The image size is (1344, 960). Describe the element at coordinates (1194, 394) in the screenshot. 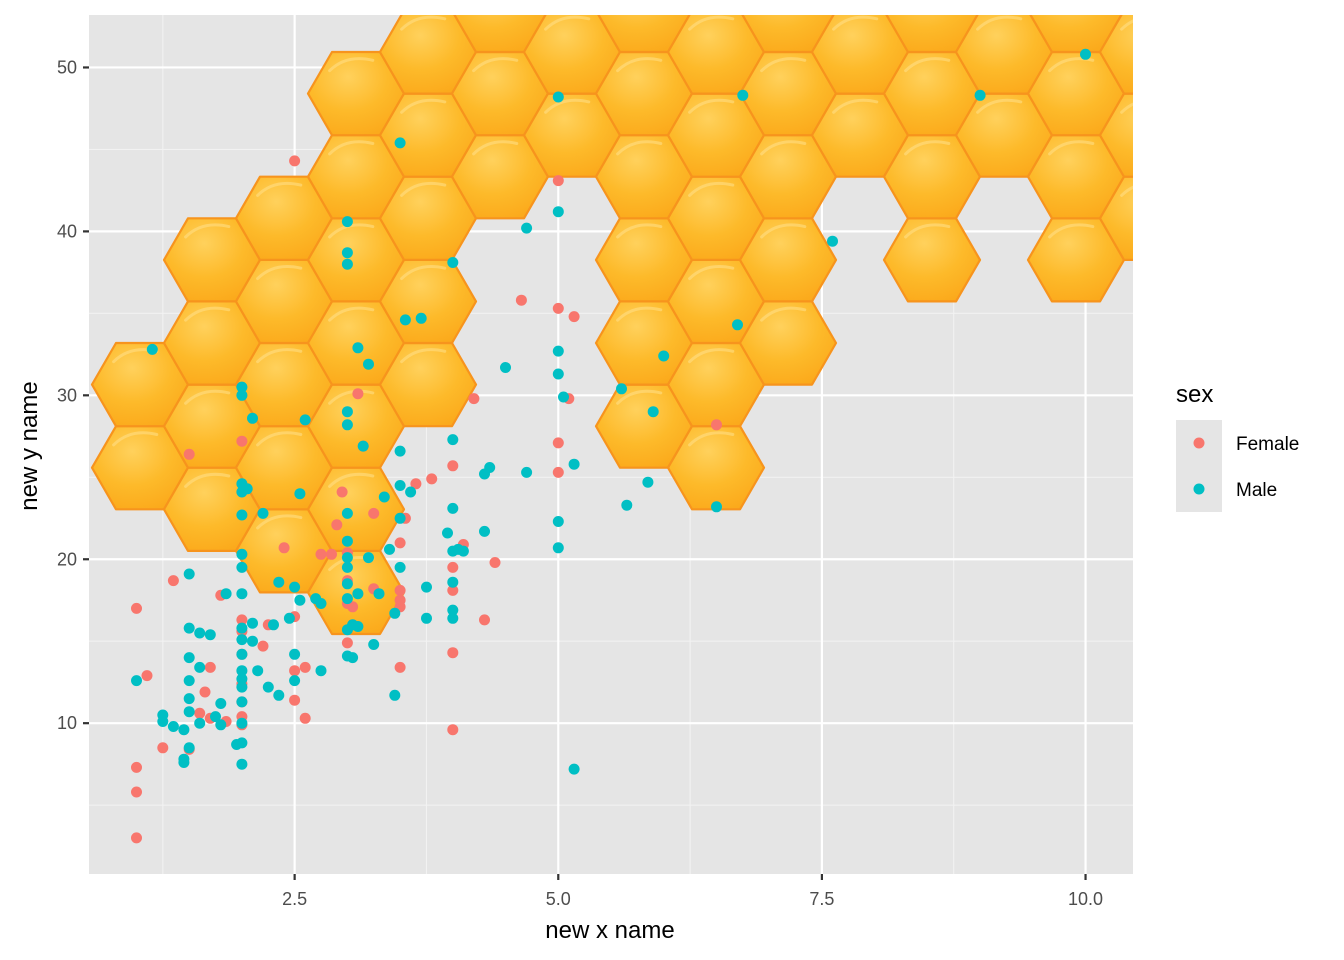

I see `legend-title: sex` at that location.